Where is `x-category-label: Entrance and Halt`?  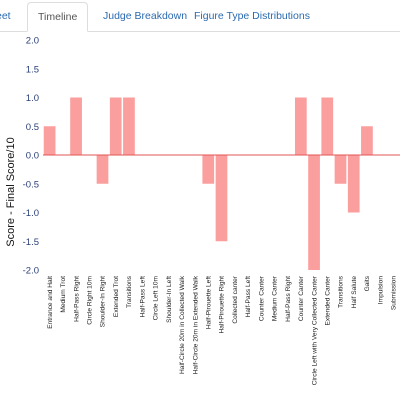 x-category-label: Entrance and Halt is located at coordinates (50, 302).